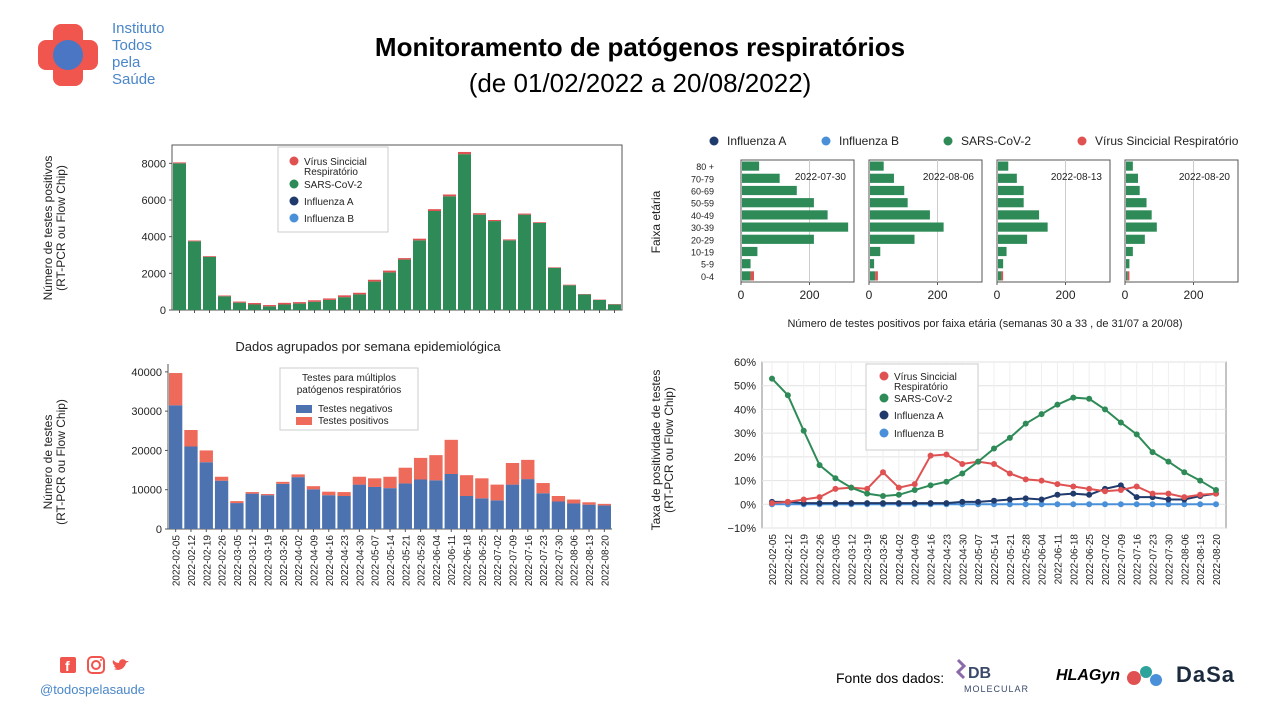 This screenshot has width=1280, height=720. What do you see at coordinates (345, 561) in the screenshot?
I see `chart2-xtick-label: 2022-04-23` at bounding box center [345, 561].